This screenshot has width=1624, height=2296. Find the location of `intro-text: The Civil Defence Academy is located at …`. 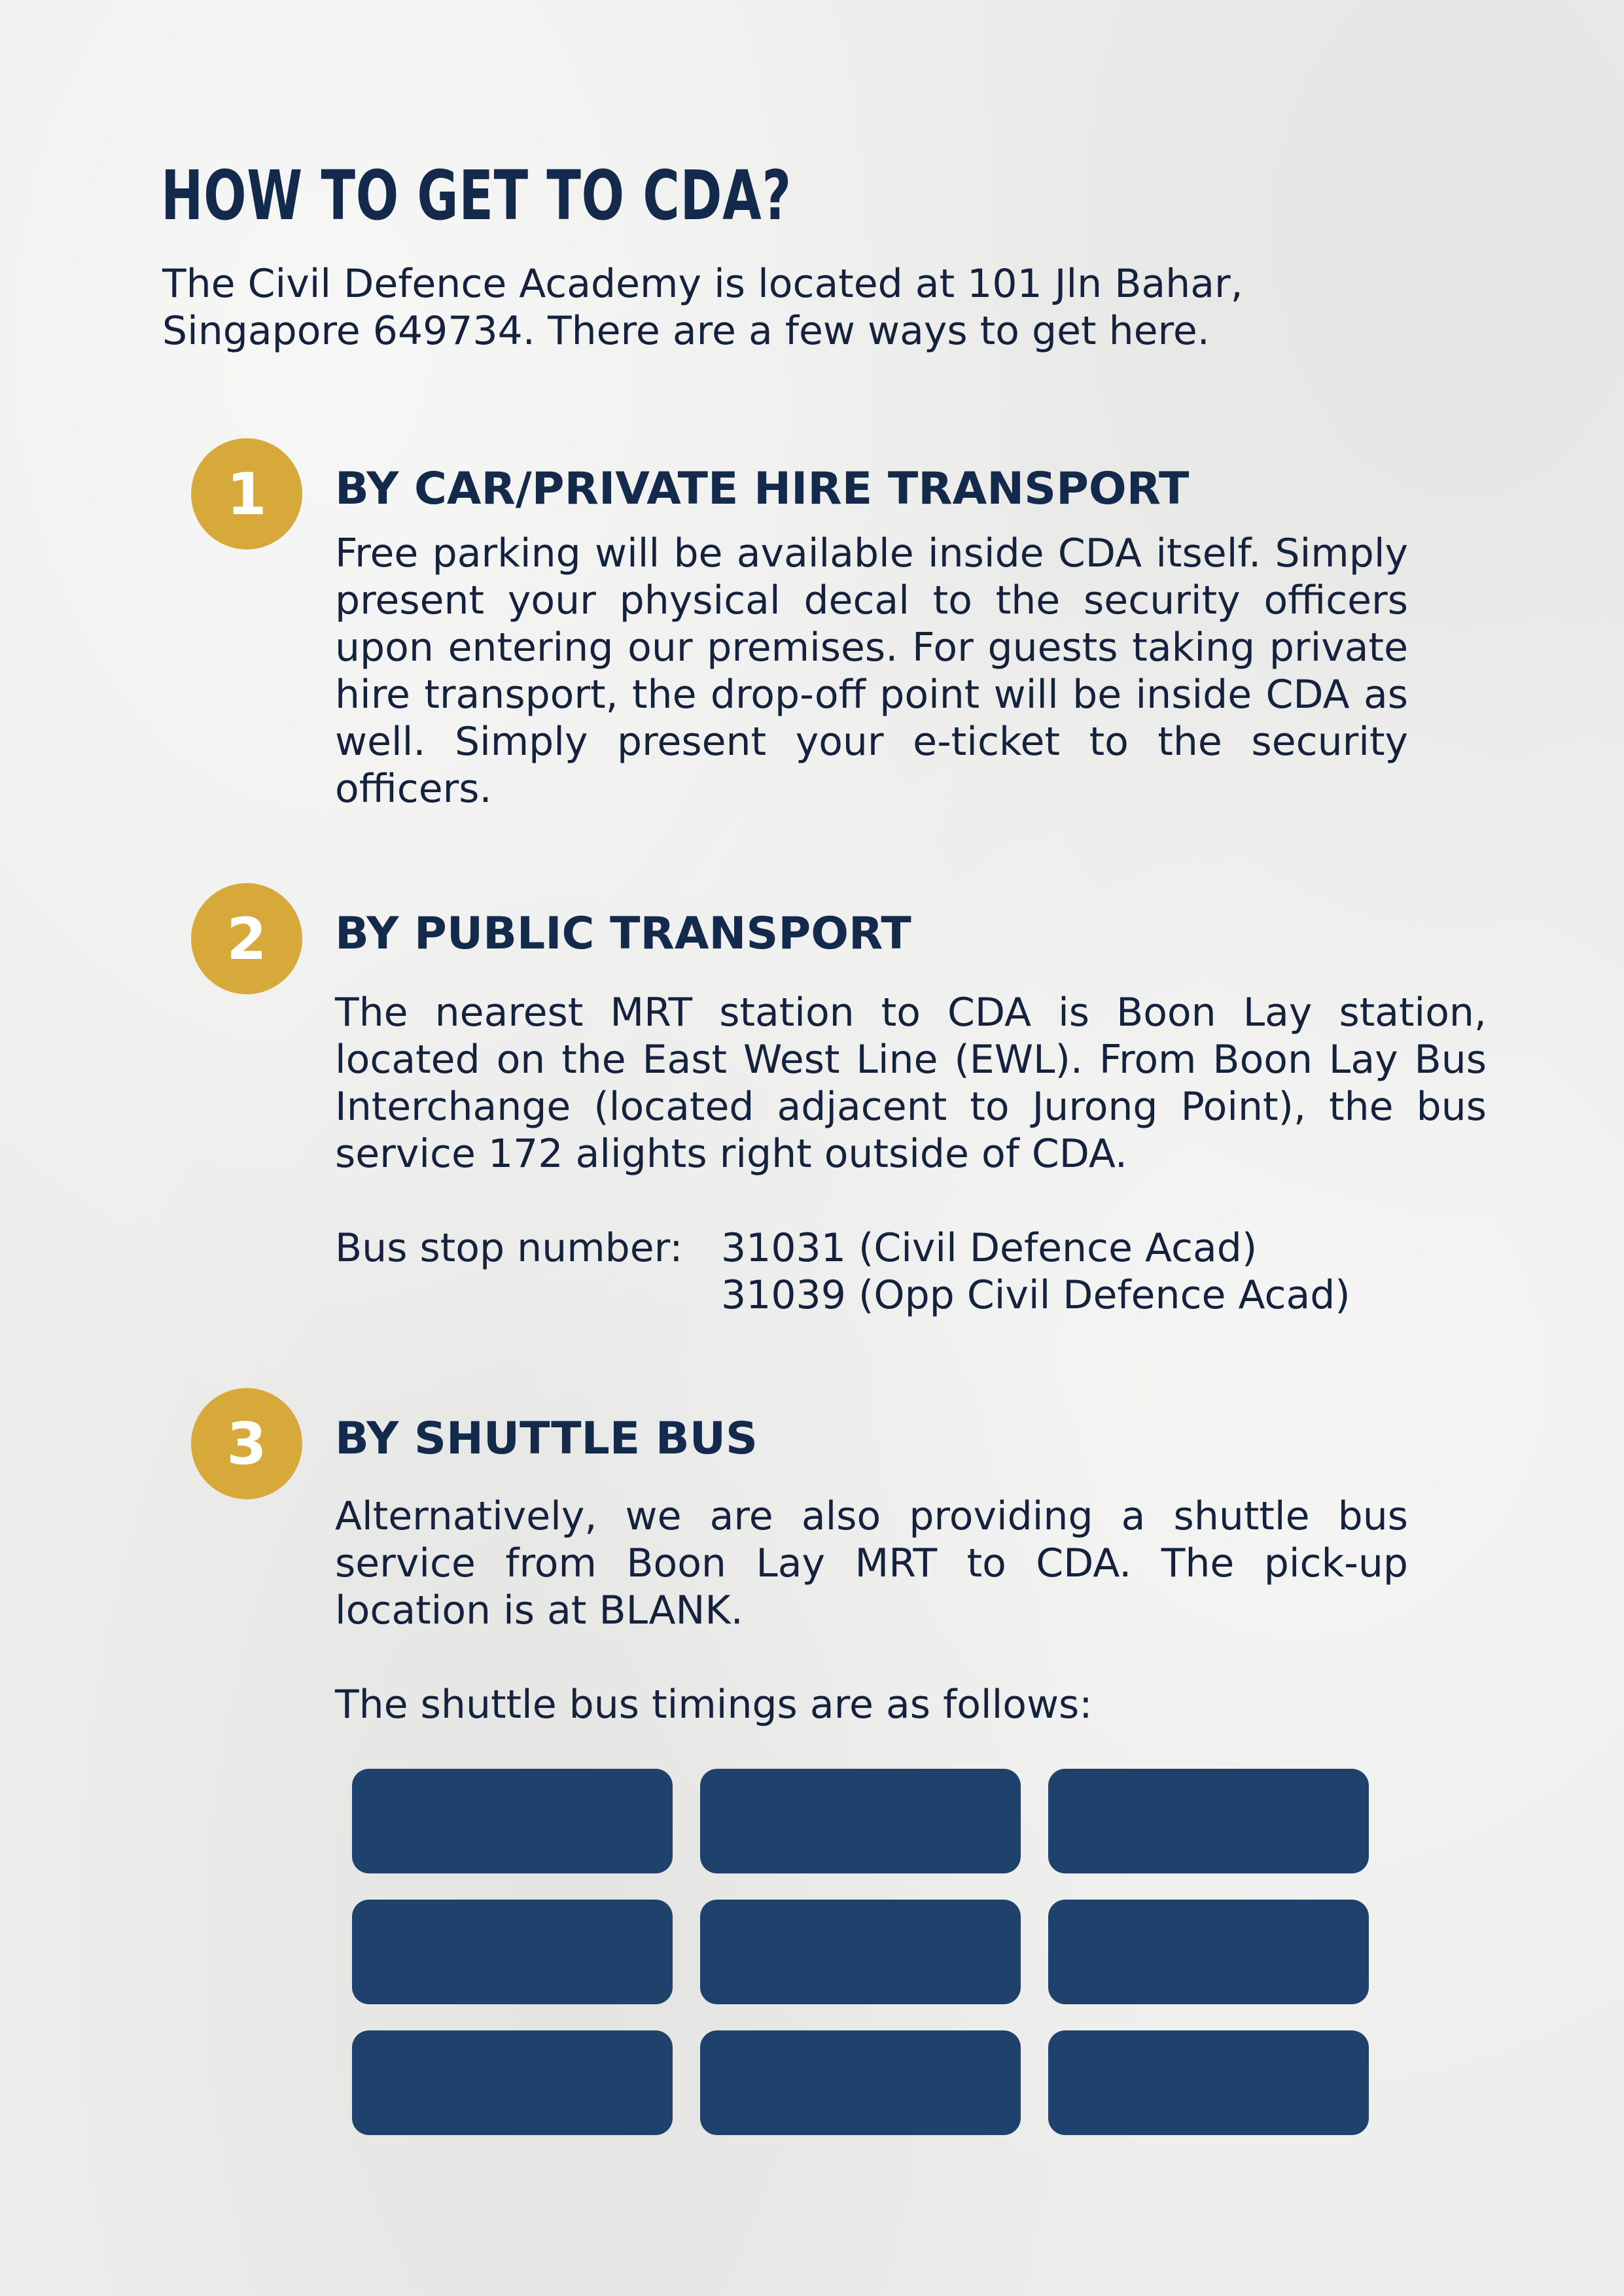

intro-text: The Civil Defence Academy is located at … is located at coordinates (783, 307).